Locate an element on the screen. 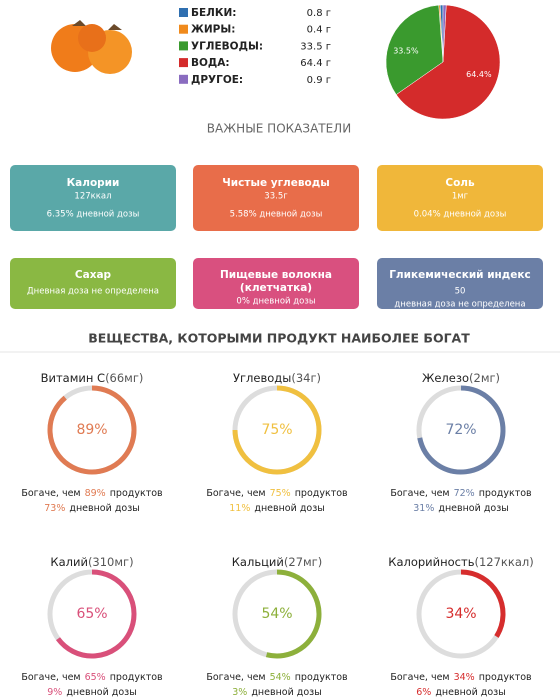 The height and width of the screenshot is (700, 560). ring-label: 72% is located at coordinates (460, 430).